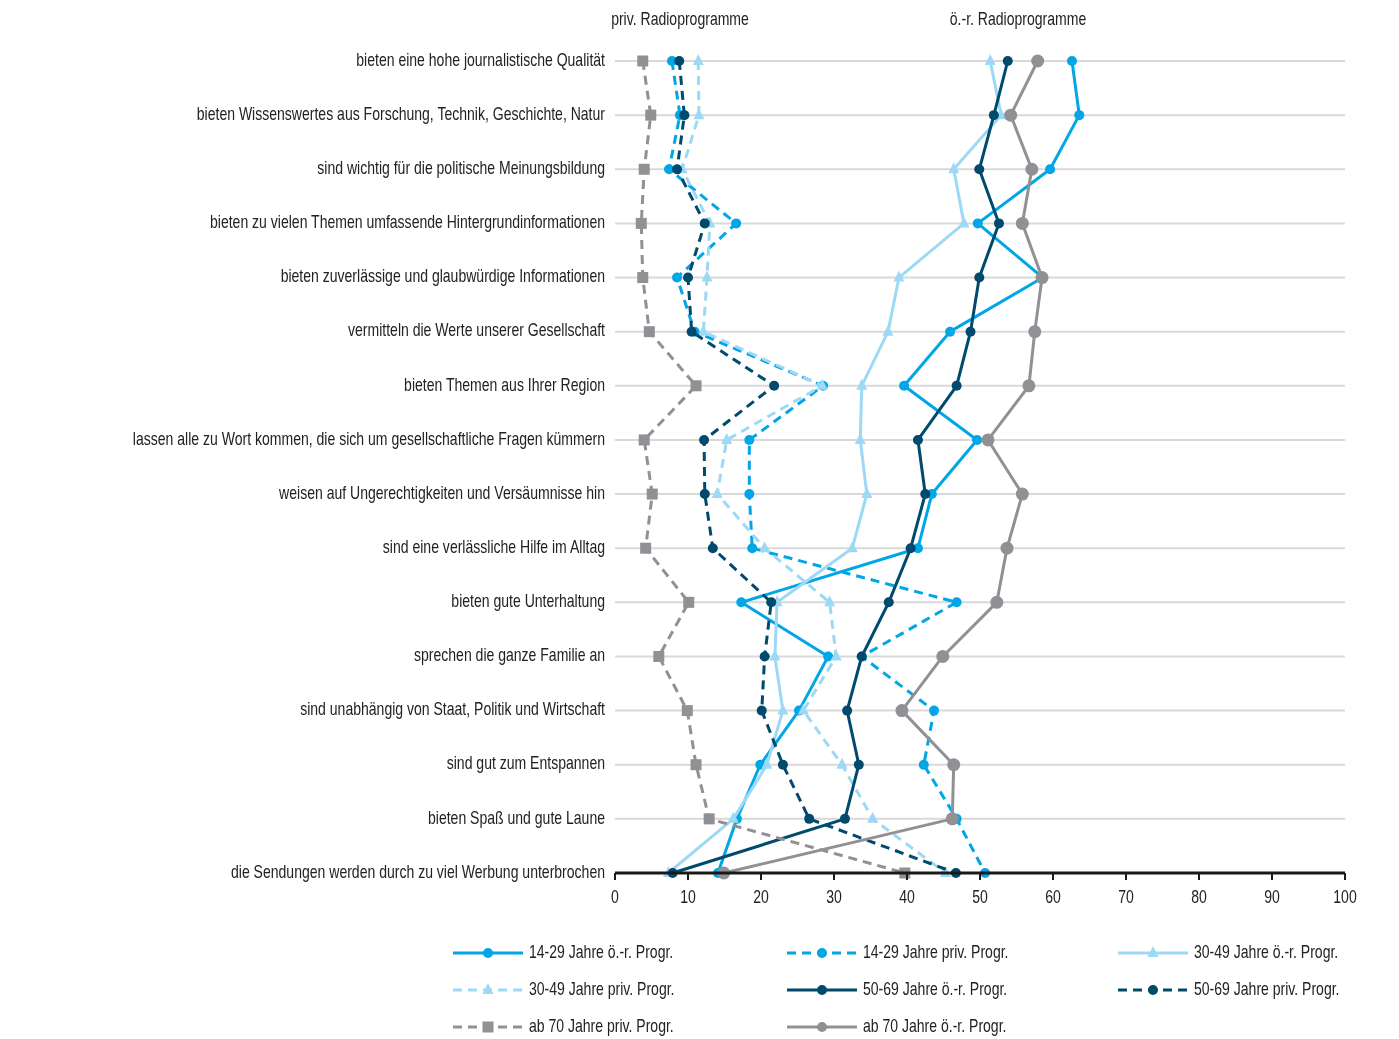 The image size is (1399, 1039). What do you see at coordinates (601, 951) in the screenshot?
I see `legend-label: 14-29 Jahre ö.-r. Progr.` at bounding box center [601, 951].